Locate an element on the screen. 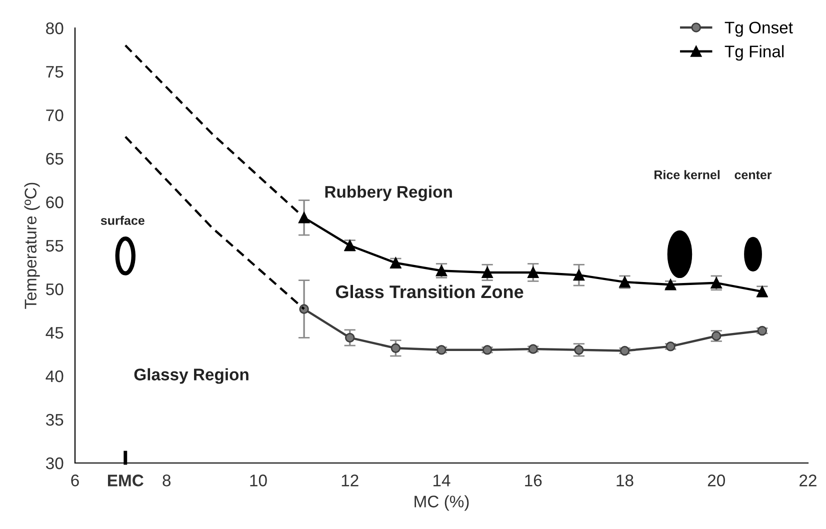 This screenshot has height=529, width=826. y-tick-label: 60 is located at coordinates (55, 202).